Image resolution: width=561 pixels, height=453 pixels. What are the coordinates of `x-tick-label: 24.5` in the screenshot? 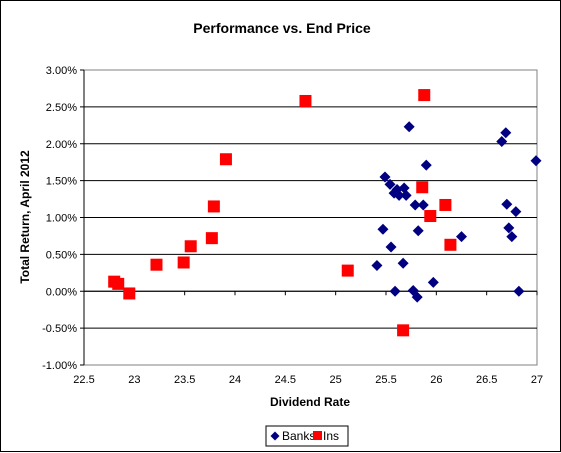 It's located at (285, 380).